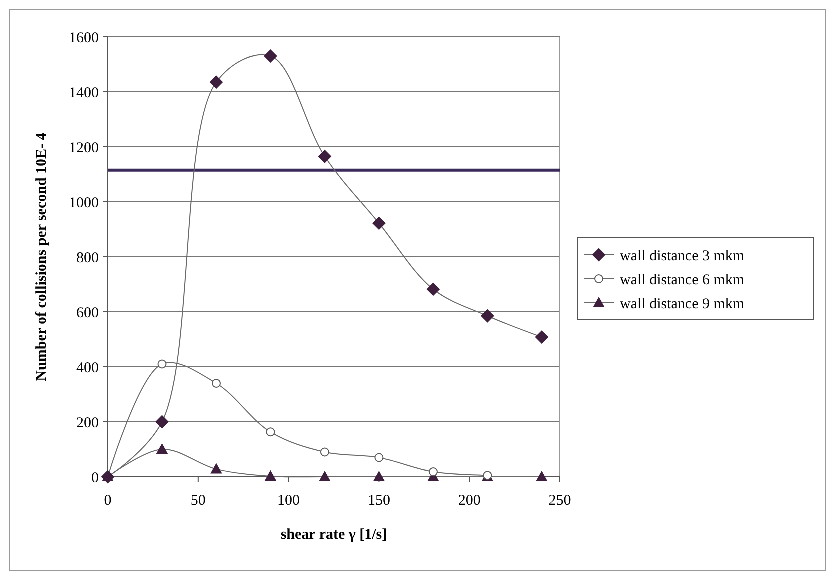 This screenshot has width=830, height=575. What do you see at coordinates (84, 203) in the screenshot?
I see `y-tick-label: 1000` at bounding box center [84, 203].